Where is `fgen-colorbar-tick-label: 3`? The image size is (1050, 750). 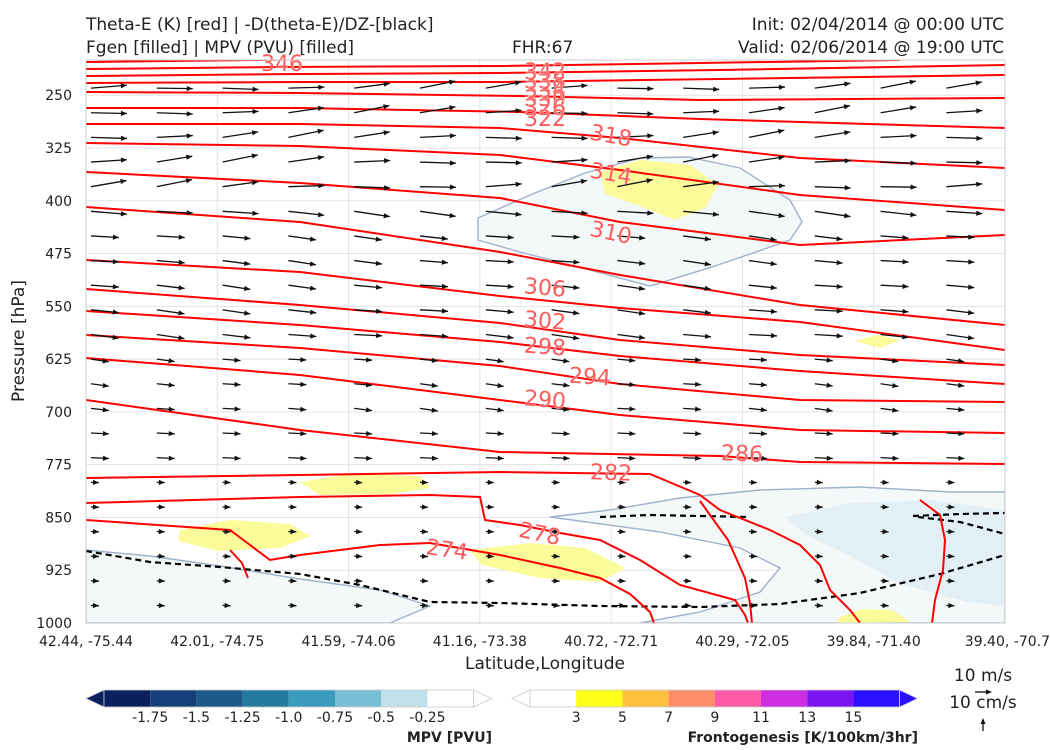
fgen-colorbar-tick-label: 3 is located at coordinates (576, 718).